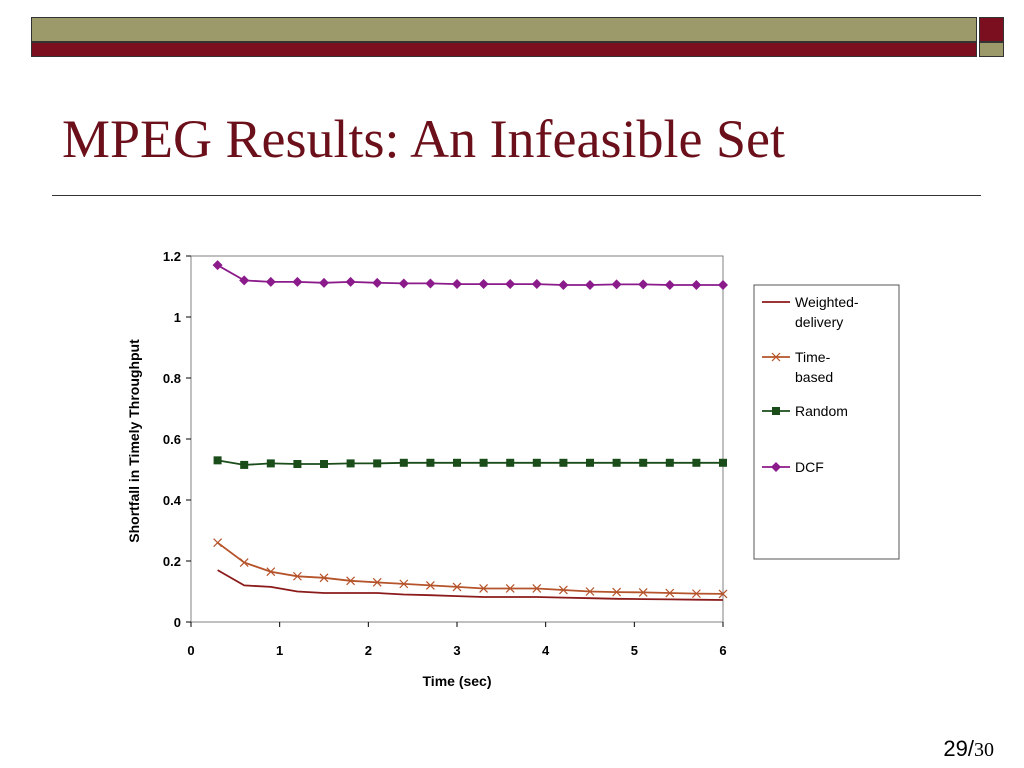 The height and width of the screenshot is (768, 1024). What do you see at coordinates (516, 195) in the screenshot?
I see `title-divider` at bounding box center [516, 195].